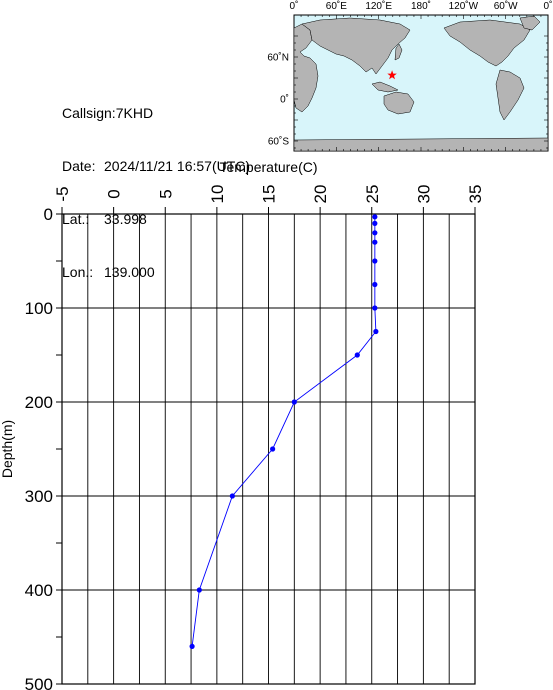 This screenshot has width=553, height=690. Describe the element at coordinates (48, 214) in the screenshot. I see `y-tick-label: 0` at that location.